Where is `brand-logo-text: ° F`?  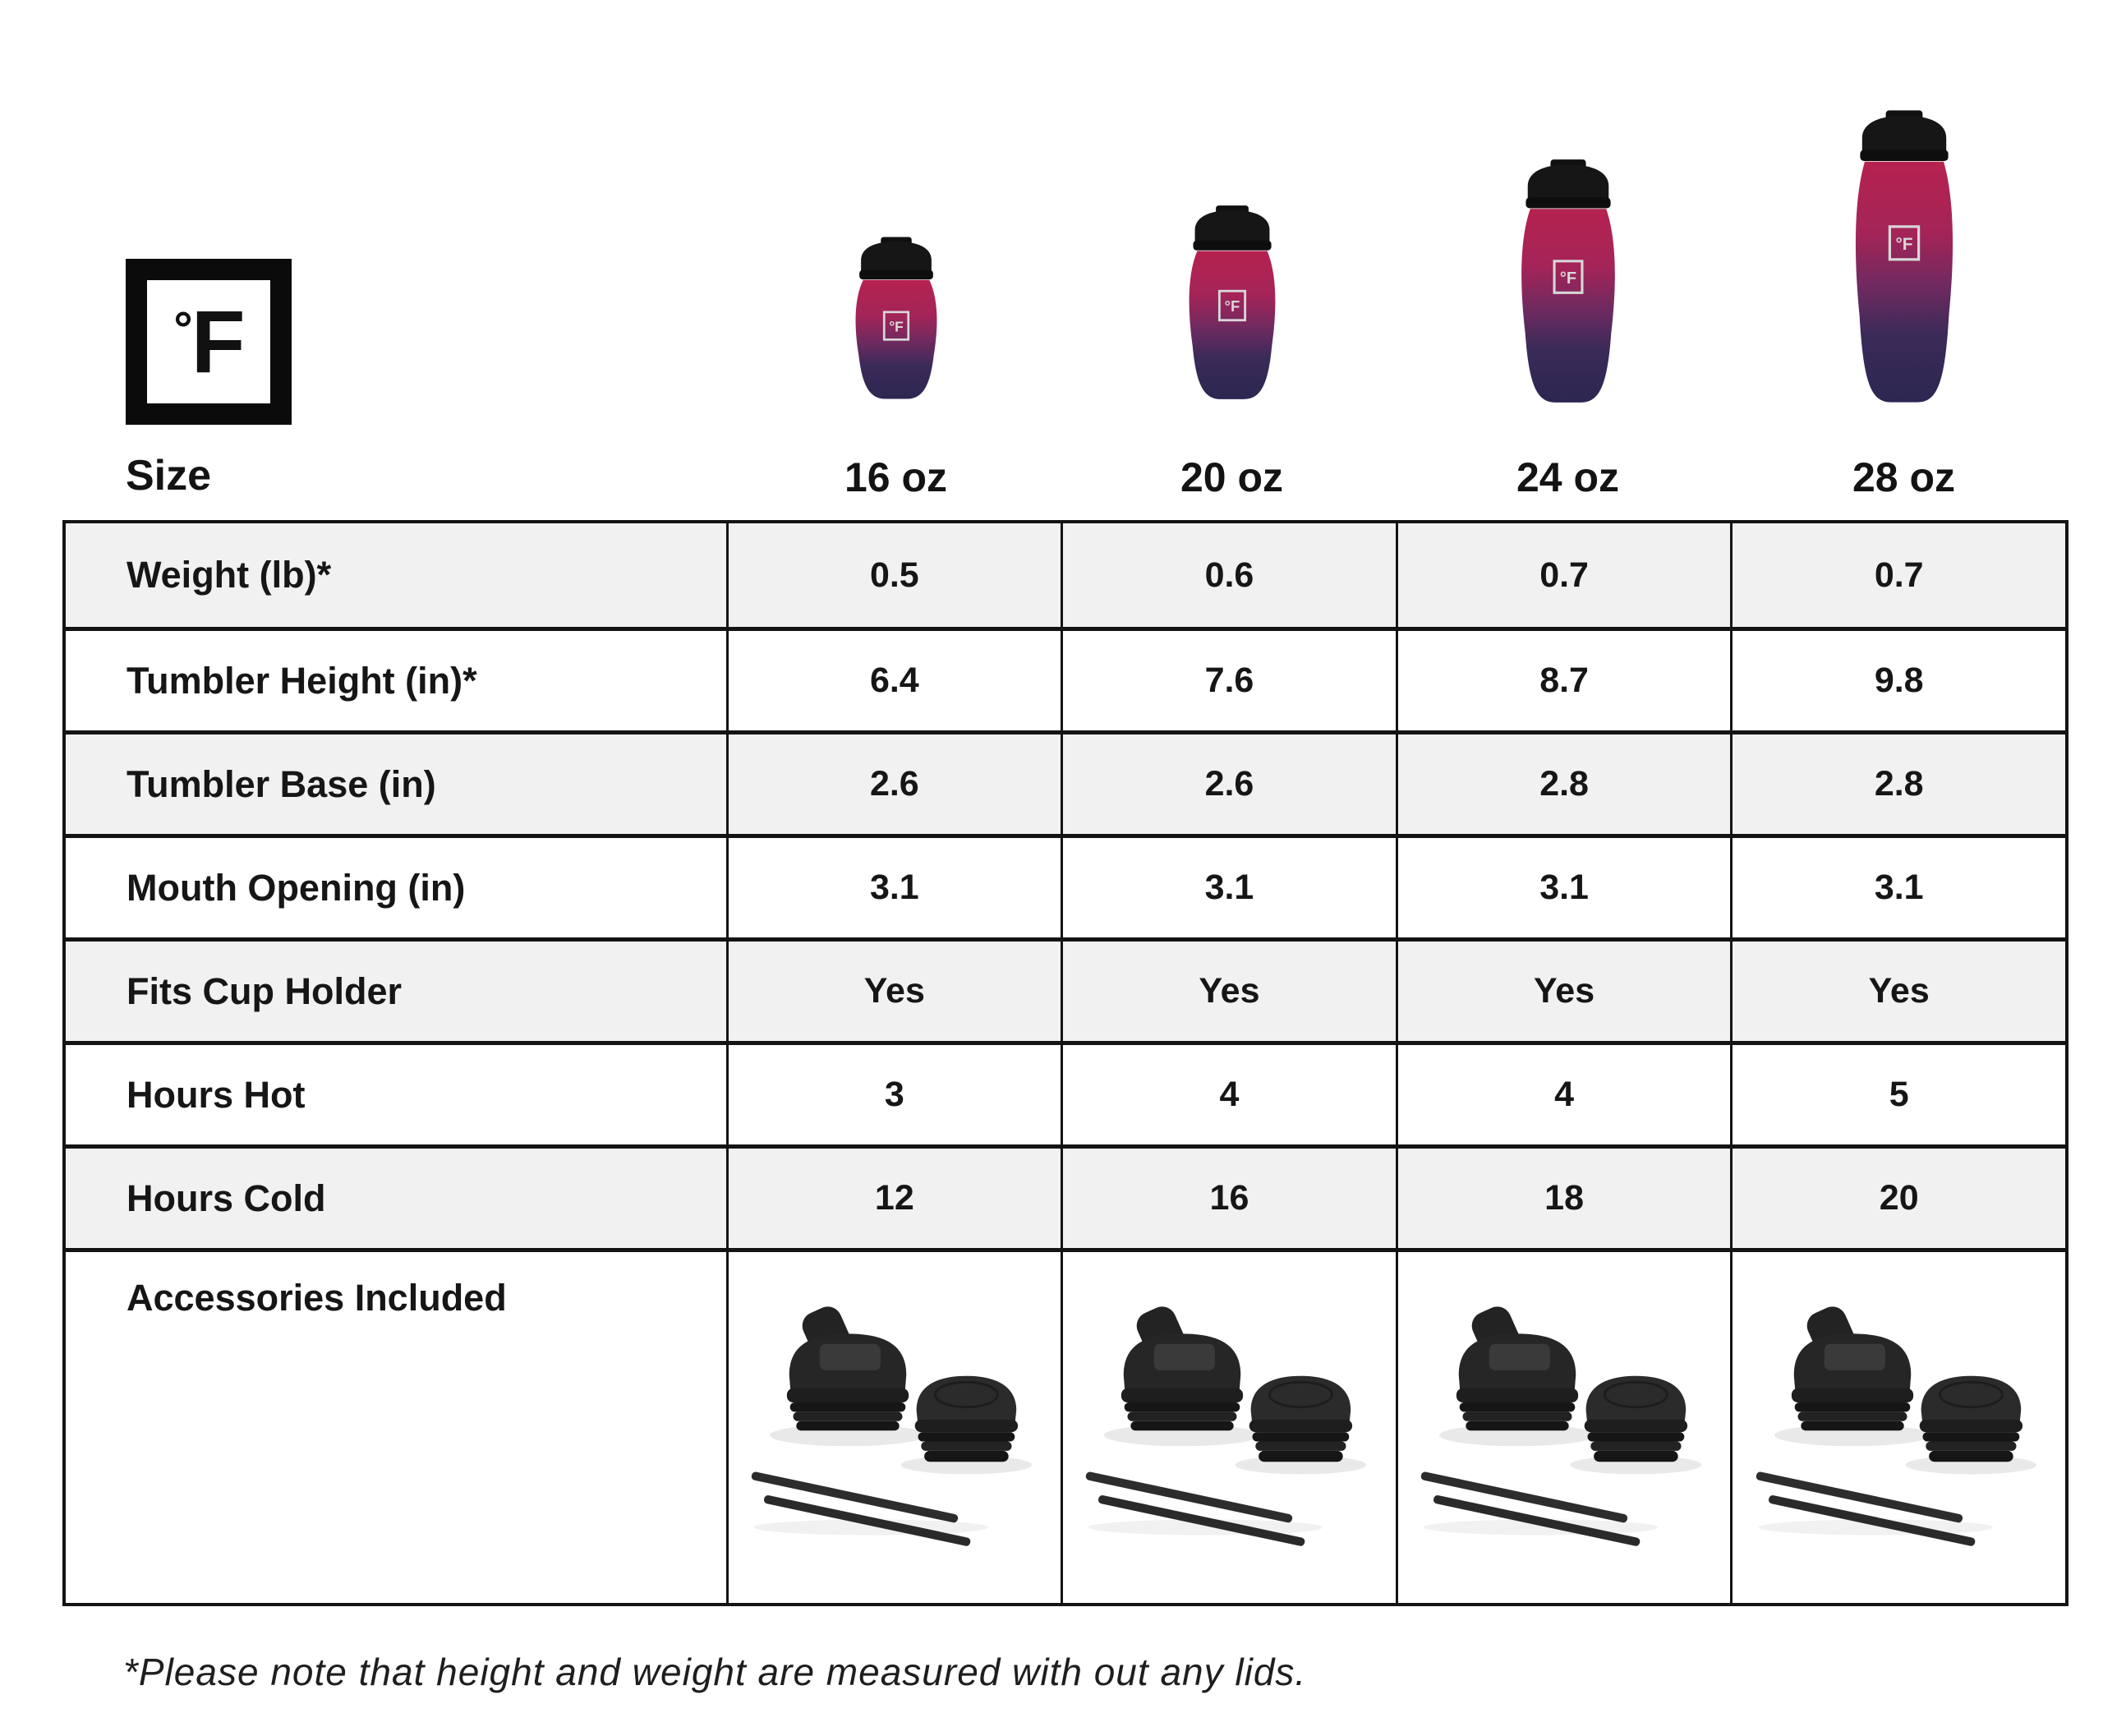
brand-logo-text: ° F is located at coordinates (210, 342).